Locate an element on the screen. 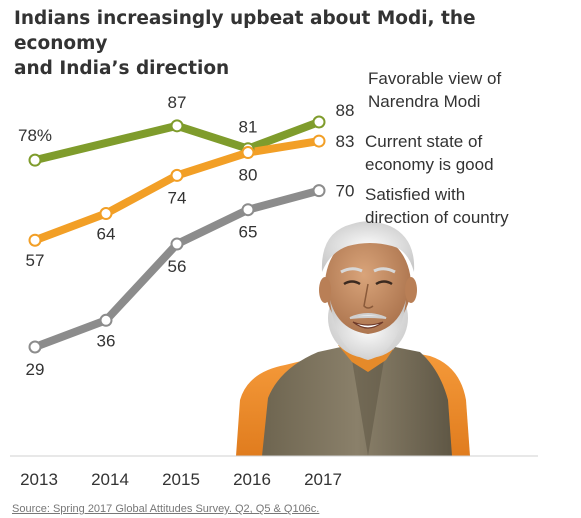  data-point-modi-2015 is located at coordinates (177, 126).